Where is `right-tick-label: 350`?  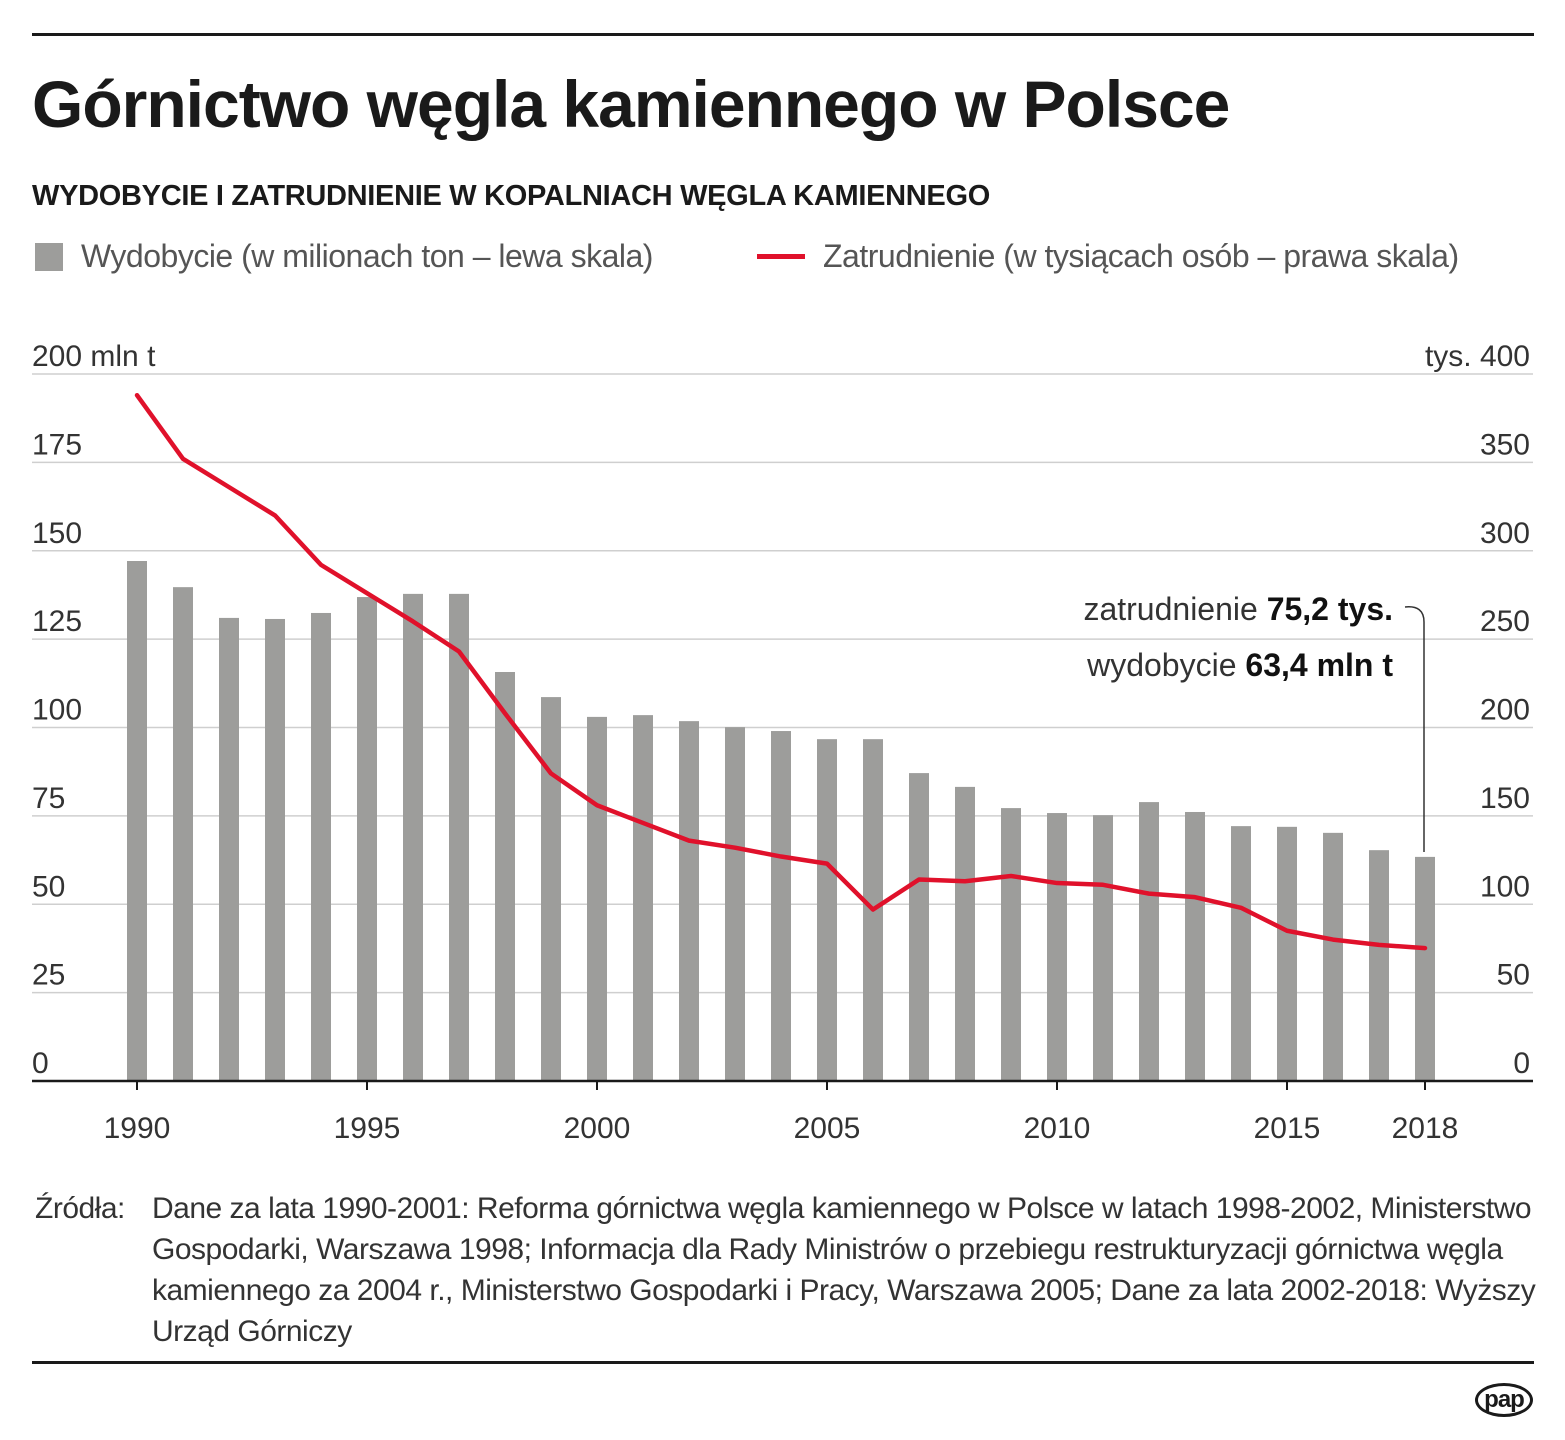 right-tick-label: 350 is located at coordinates (1505, 444).